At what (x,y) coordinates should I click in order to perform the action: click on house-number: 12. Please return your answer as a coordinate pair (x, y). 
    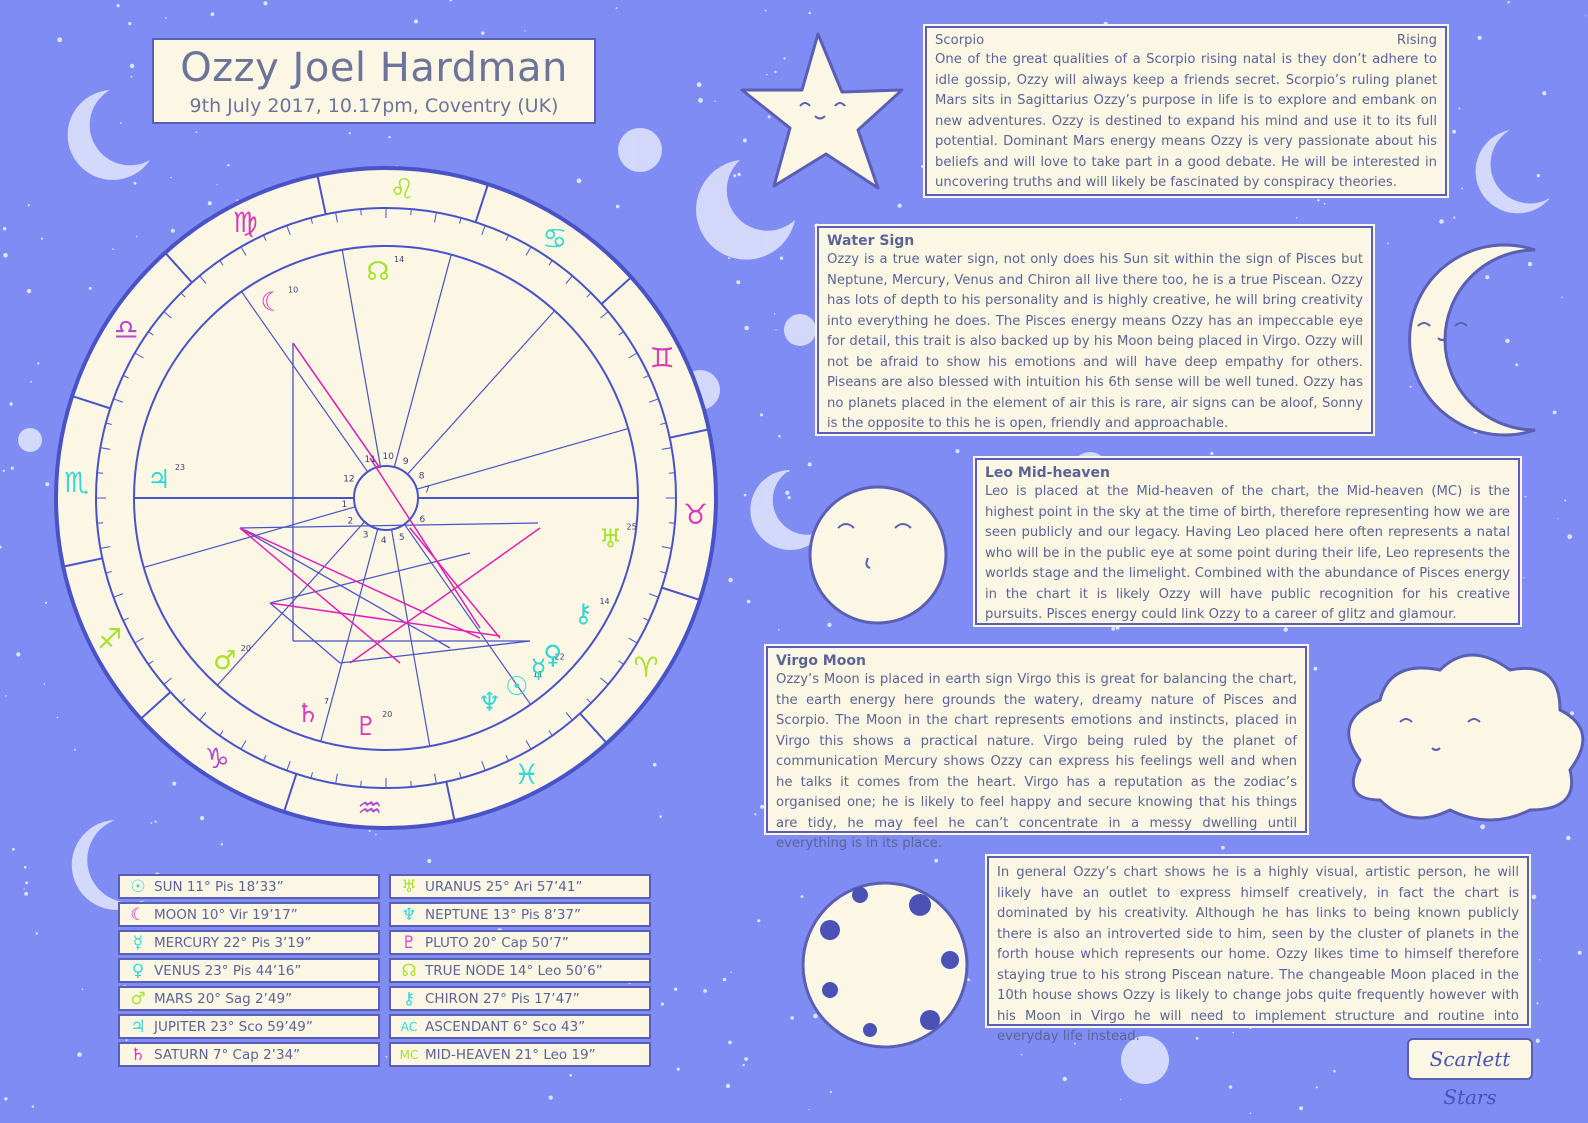
    Looking at the image, I should click on (348, 479).